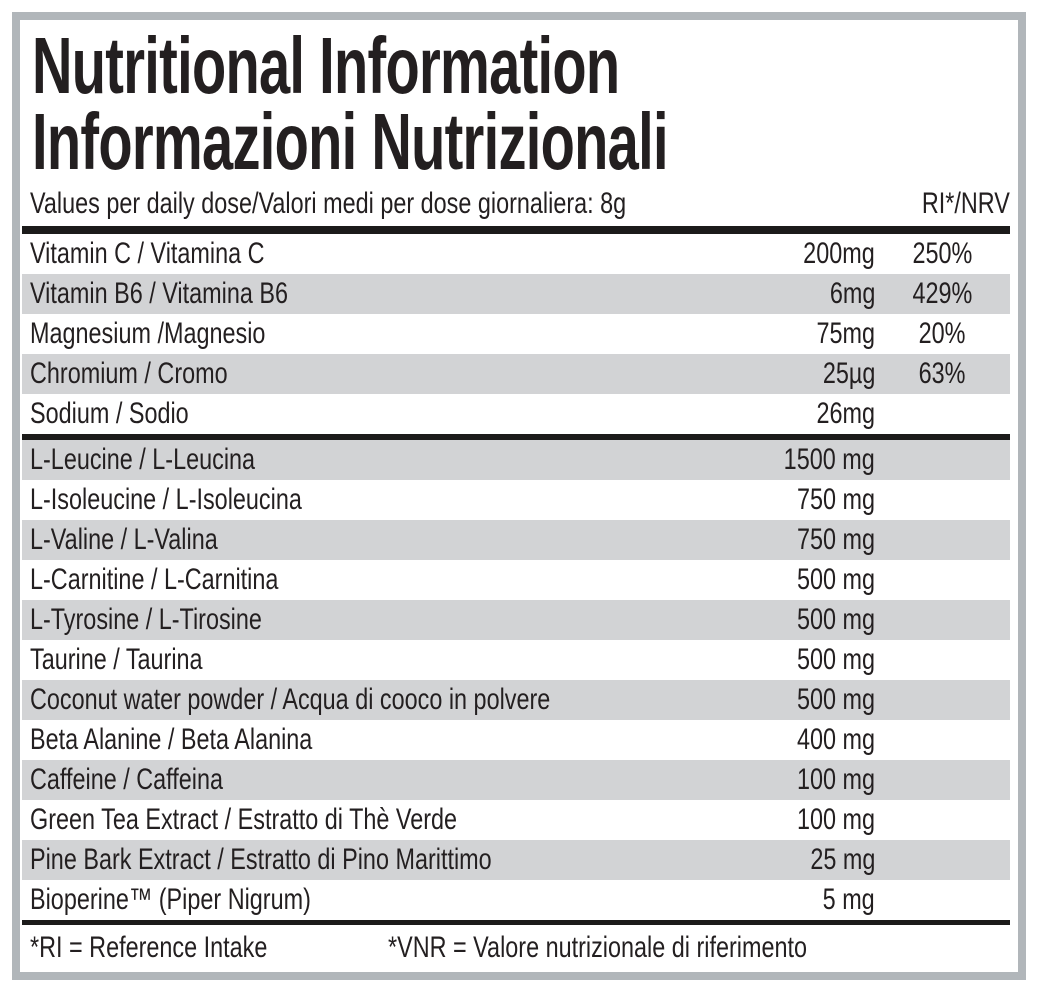  Describe the element at coordinates (170, 899) in the screenshot. I see `ingredient-name: Bioperine™ (Piper Nigrum)` at that location.